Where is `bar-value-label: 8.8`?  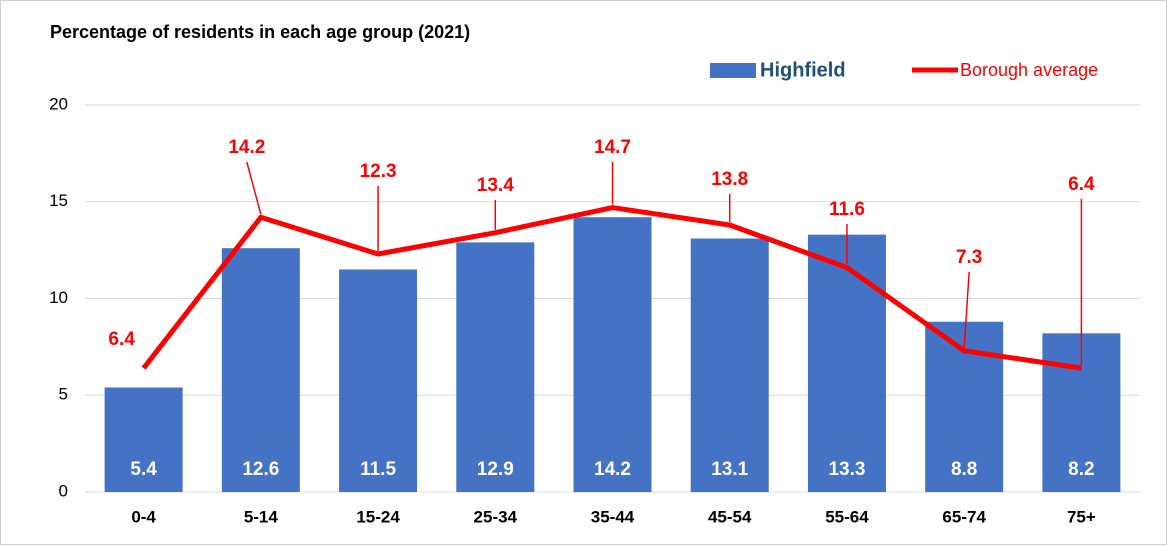
bar-value-label: 8.8 is located at coordinates (964, 469).